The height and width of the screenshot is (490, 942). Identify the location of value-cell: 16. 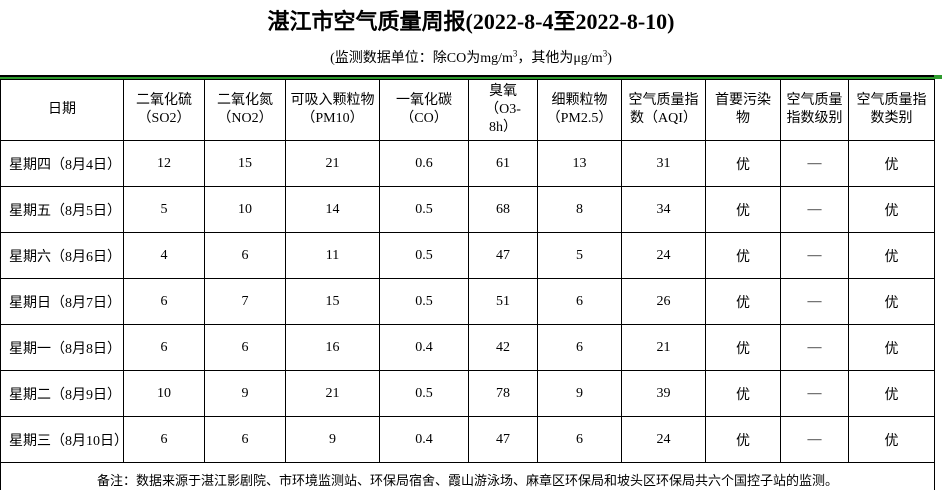
(332, 347).